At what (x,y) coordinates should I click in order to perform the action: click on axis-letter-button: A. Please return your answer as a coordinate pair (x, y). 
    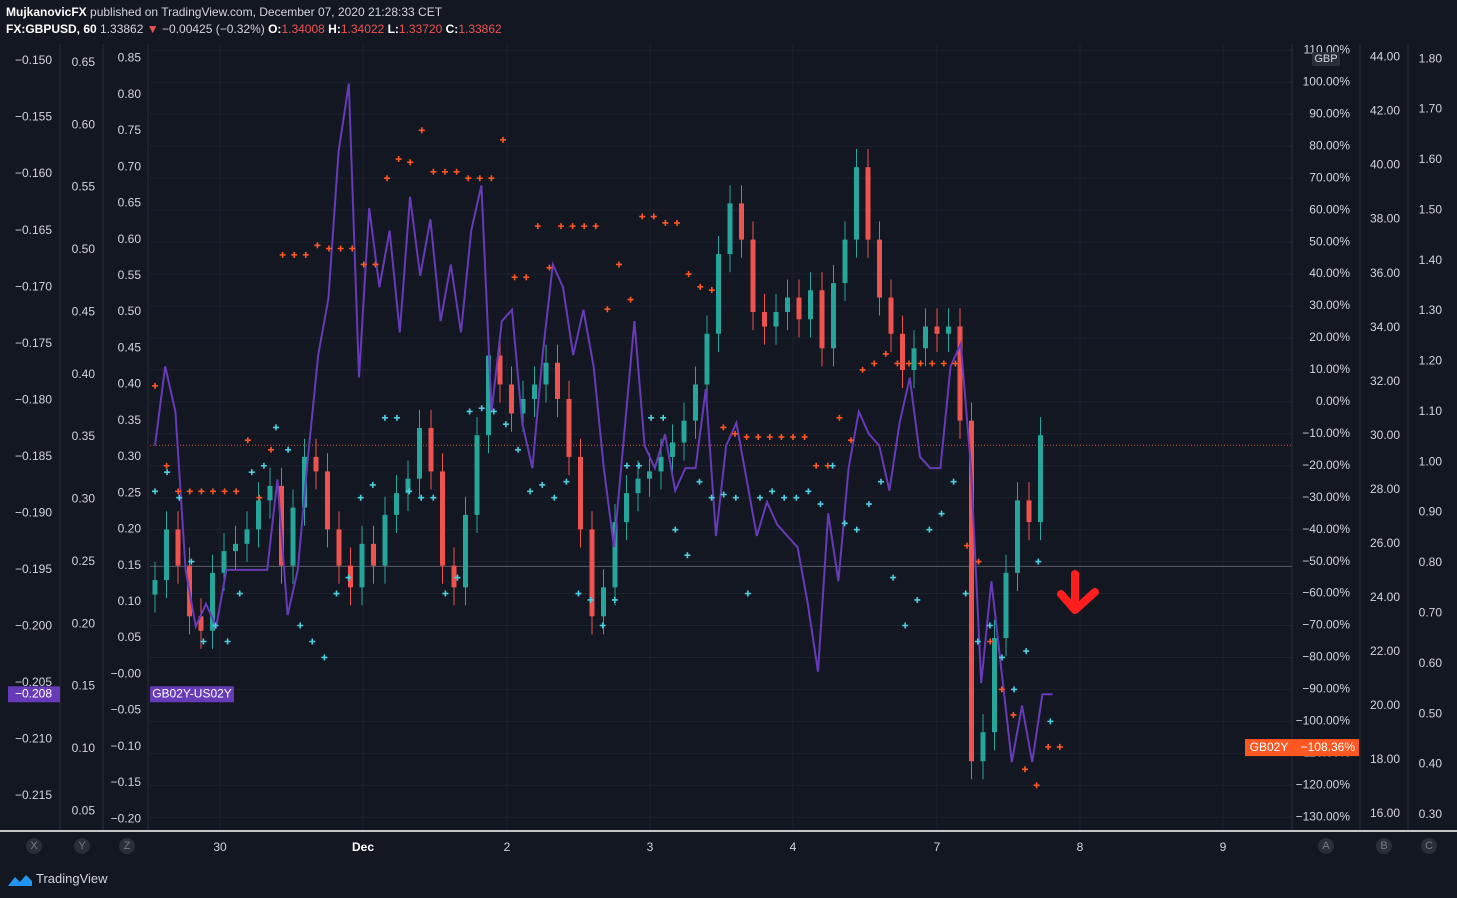
    Looking at the image, I should click on (1326, 846).